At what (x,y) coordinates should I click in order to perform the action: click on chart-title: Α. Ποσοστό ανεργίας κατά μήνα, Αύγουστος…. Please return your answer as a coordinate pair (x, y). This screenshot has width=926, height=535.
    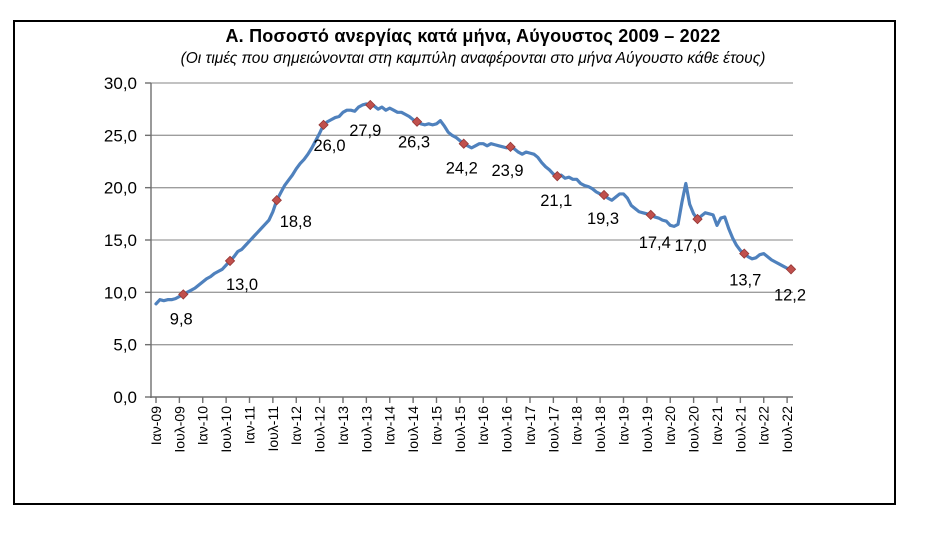
    Looking at the image, I should click on (473, 36).